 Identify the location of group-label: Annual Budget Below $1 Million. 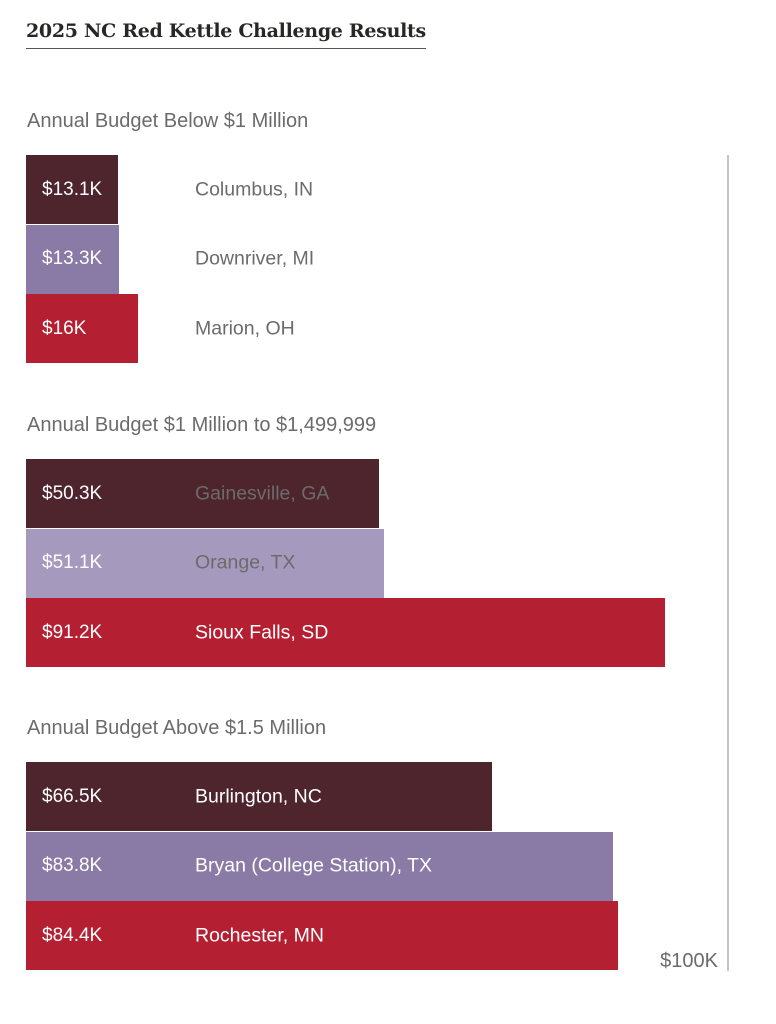
(168, 121).